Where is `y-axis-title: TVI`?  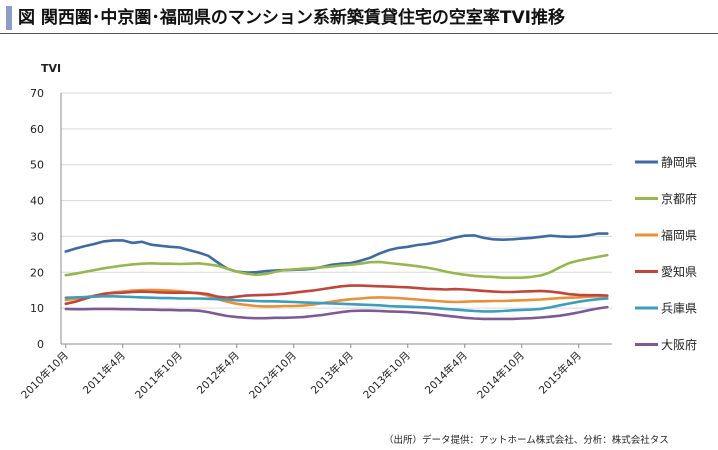
y-axis-title: TVI is located at coordinates (51, 68).